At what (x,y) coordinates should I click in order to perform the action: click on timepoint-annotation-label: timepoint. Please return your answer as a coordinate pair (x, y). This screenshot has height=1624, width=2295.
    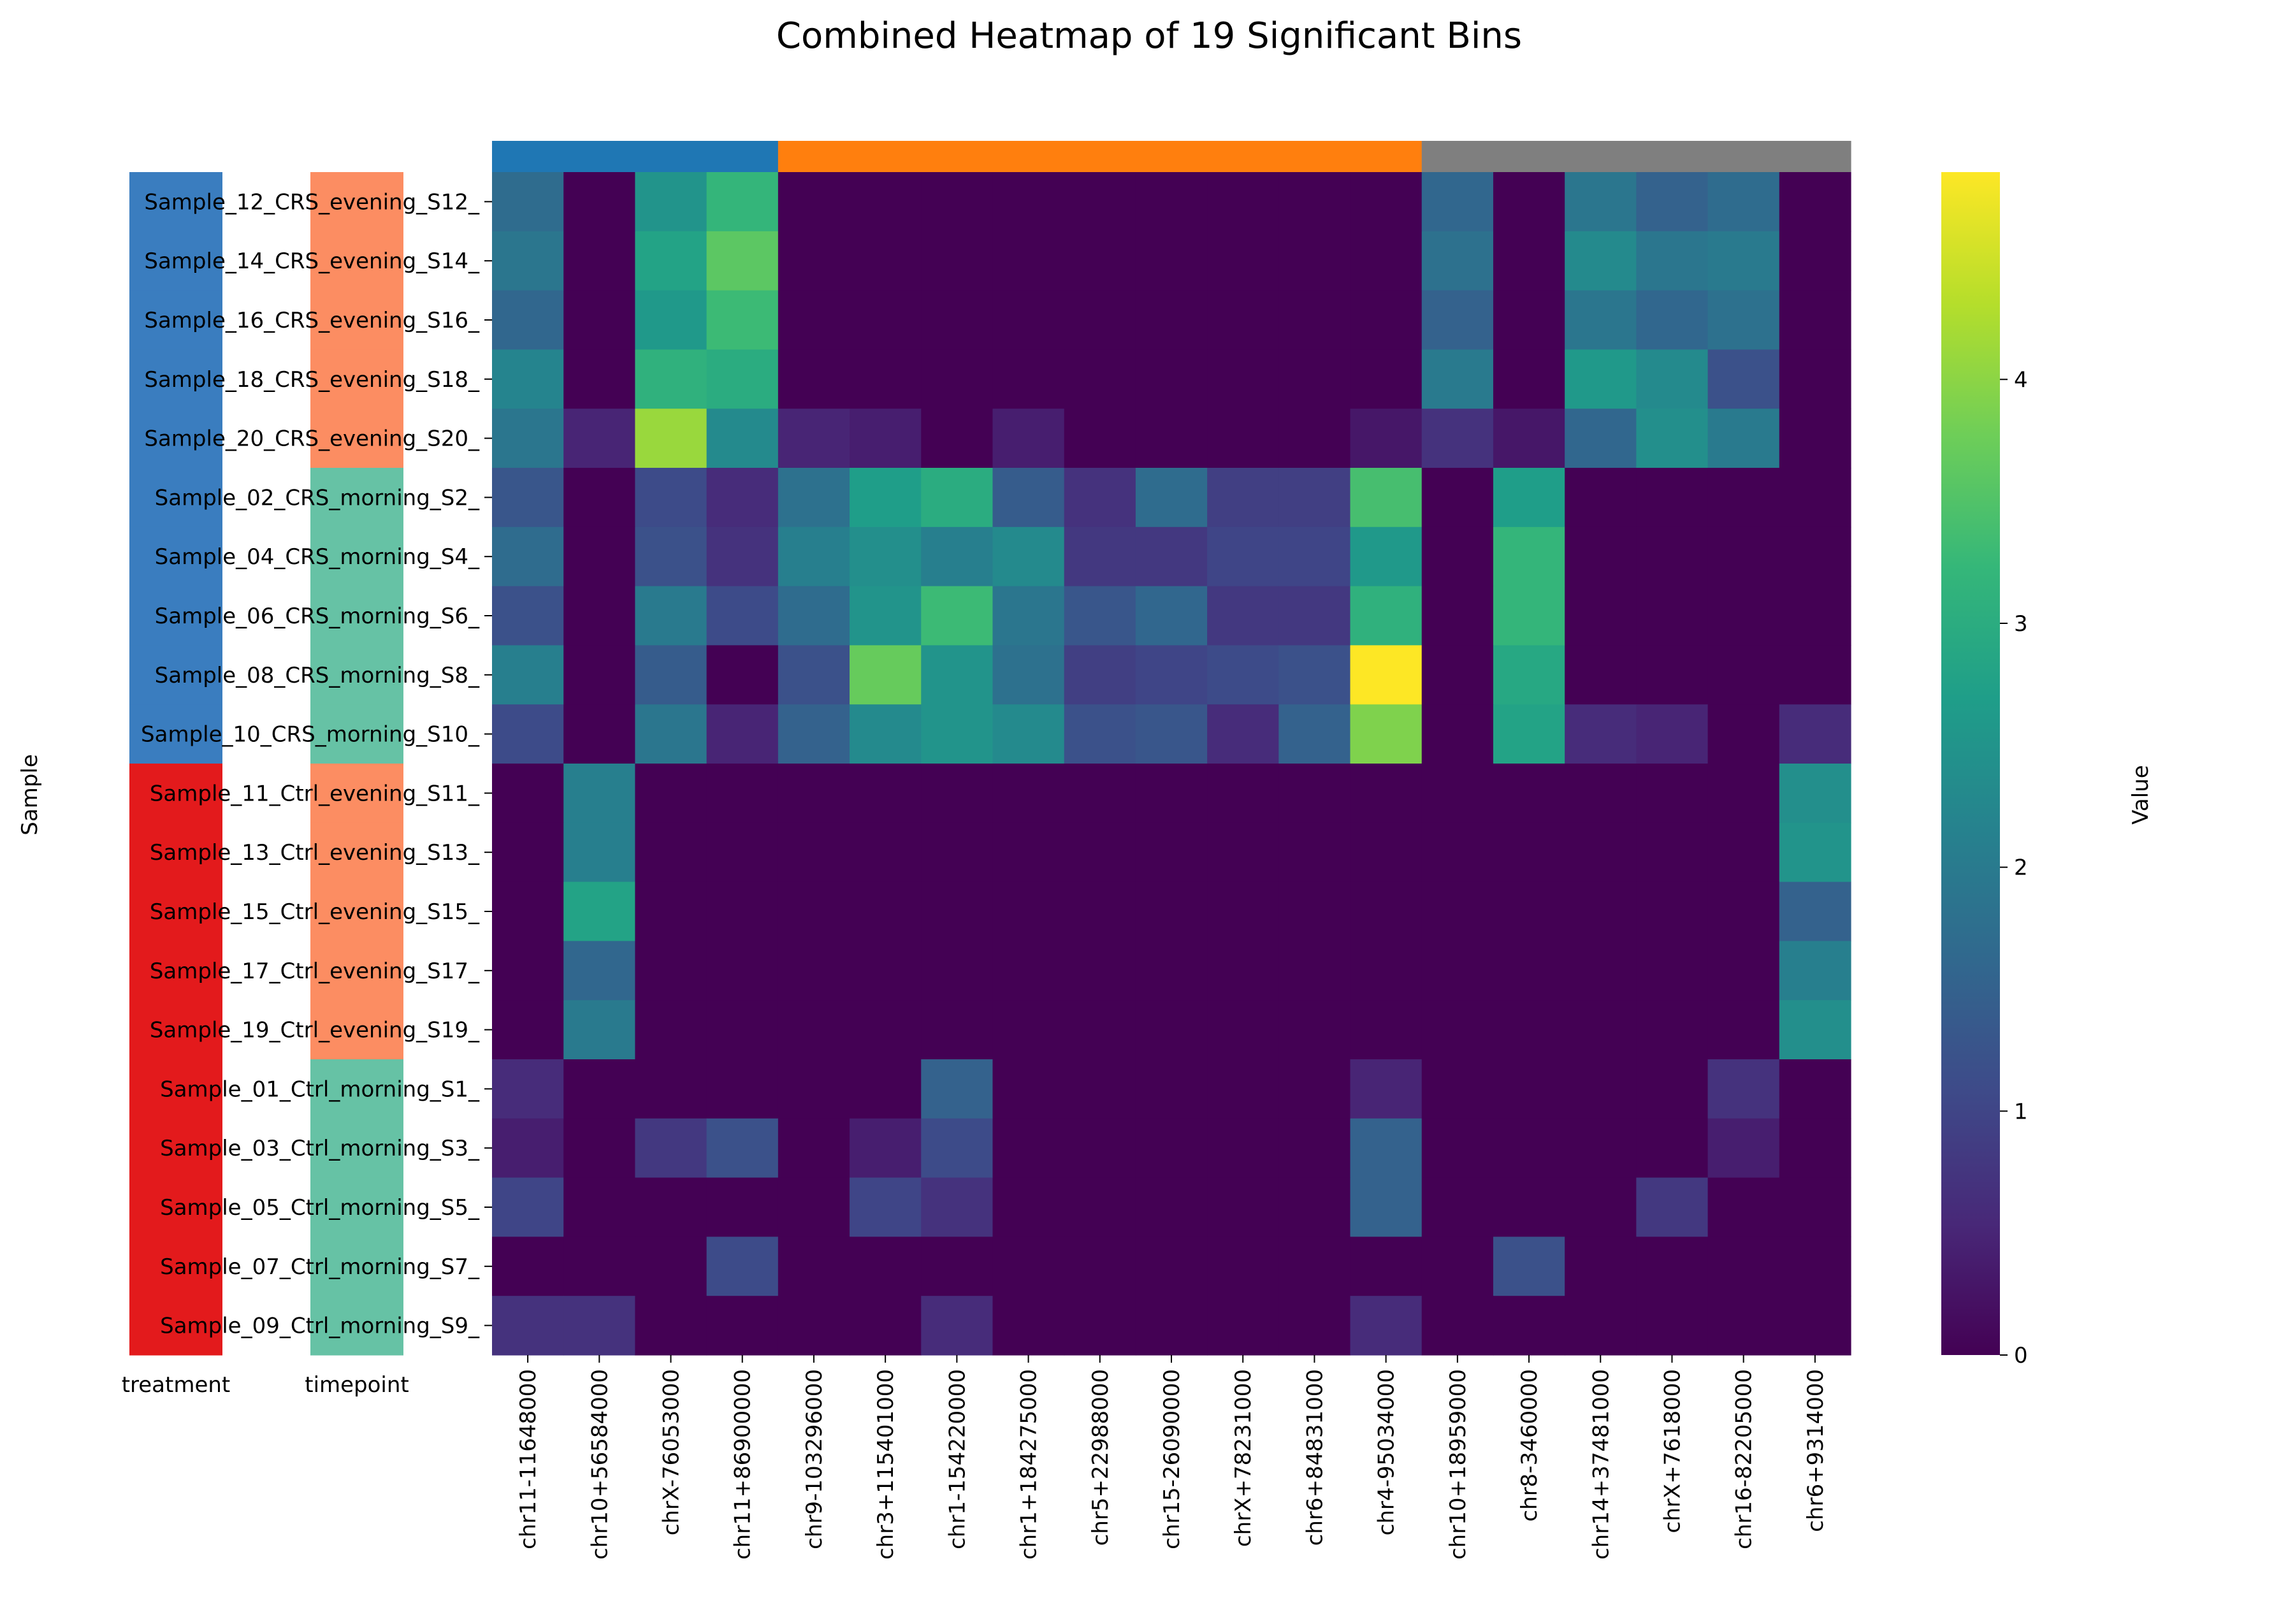
    Looking at the image, I should click on (357, 1385).